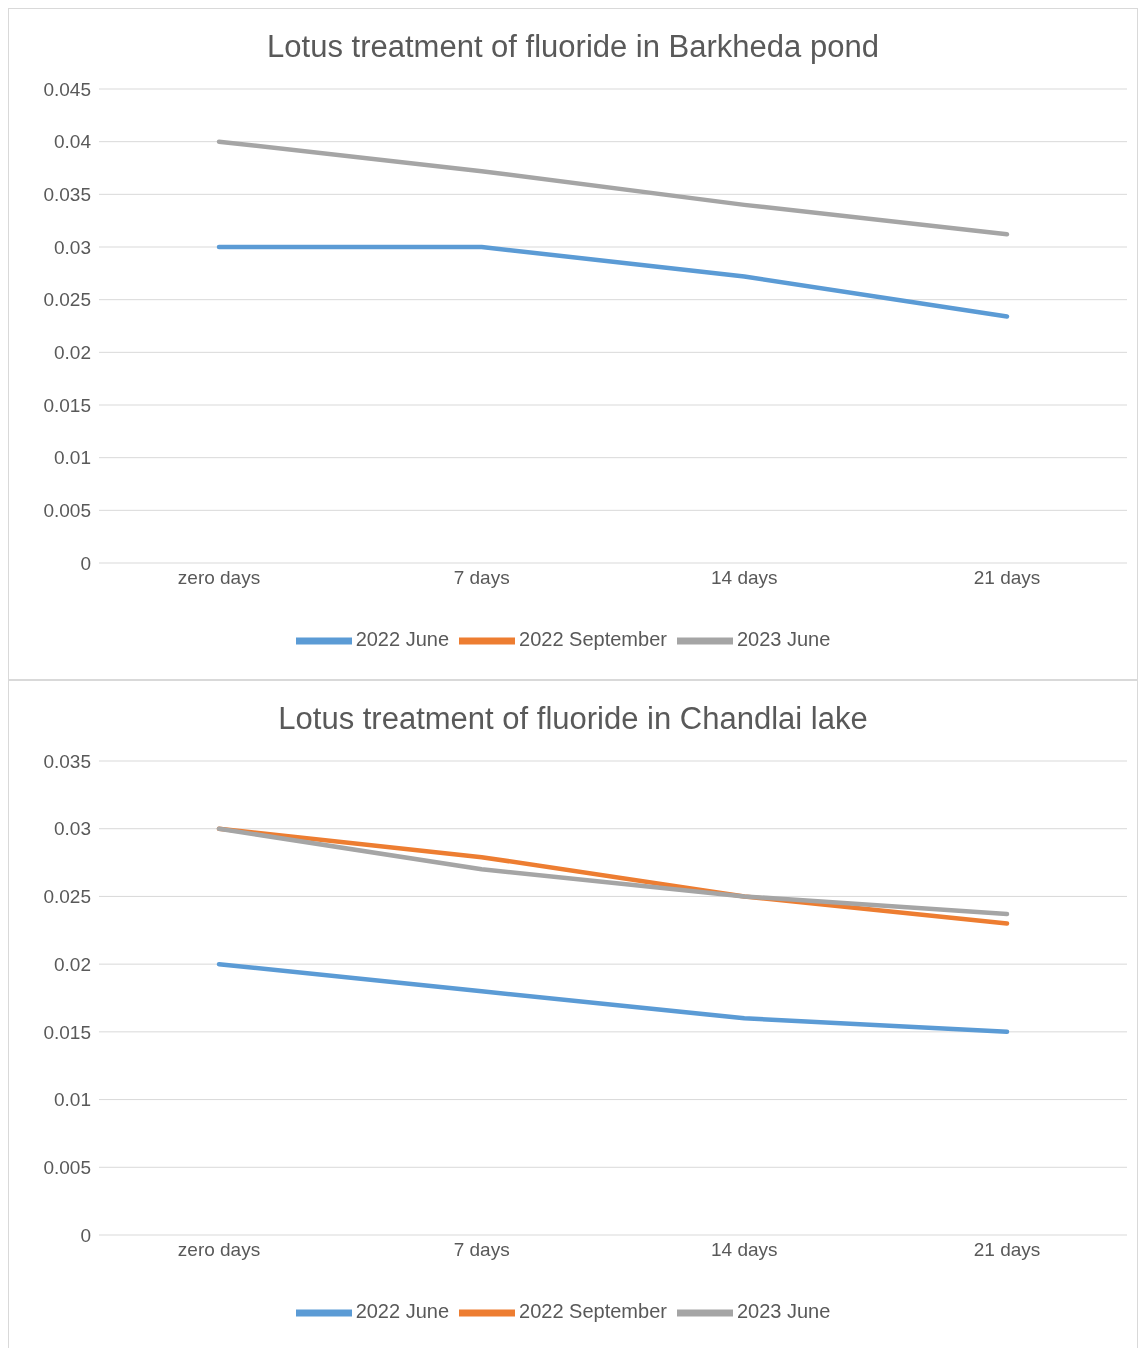  Describe the element at coordinates (573, 47) in the screenshot. I see `chart-title: Lotus treatment of fluoride in Barkheda pond` at that location.